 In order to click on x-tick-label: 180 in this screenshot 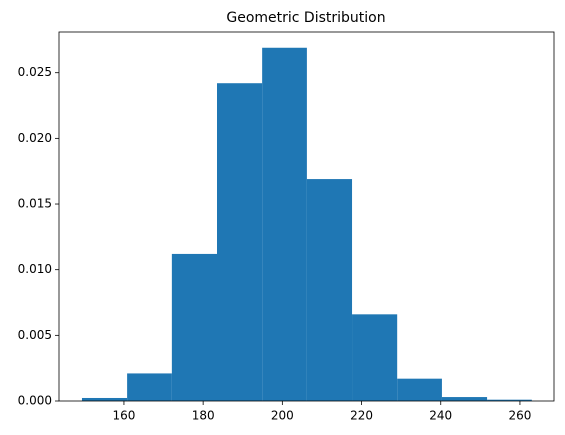, I will do `click(203, 416)`.